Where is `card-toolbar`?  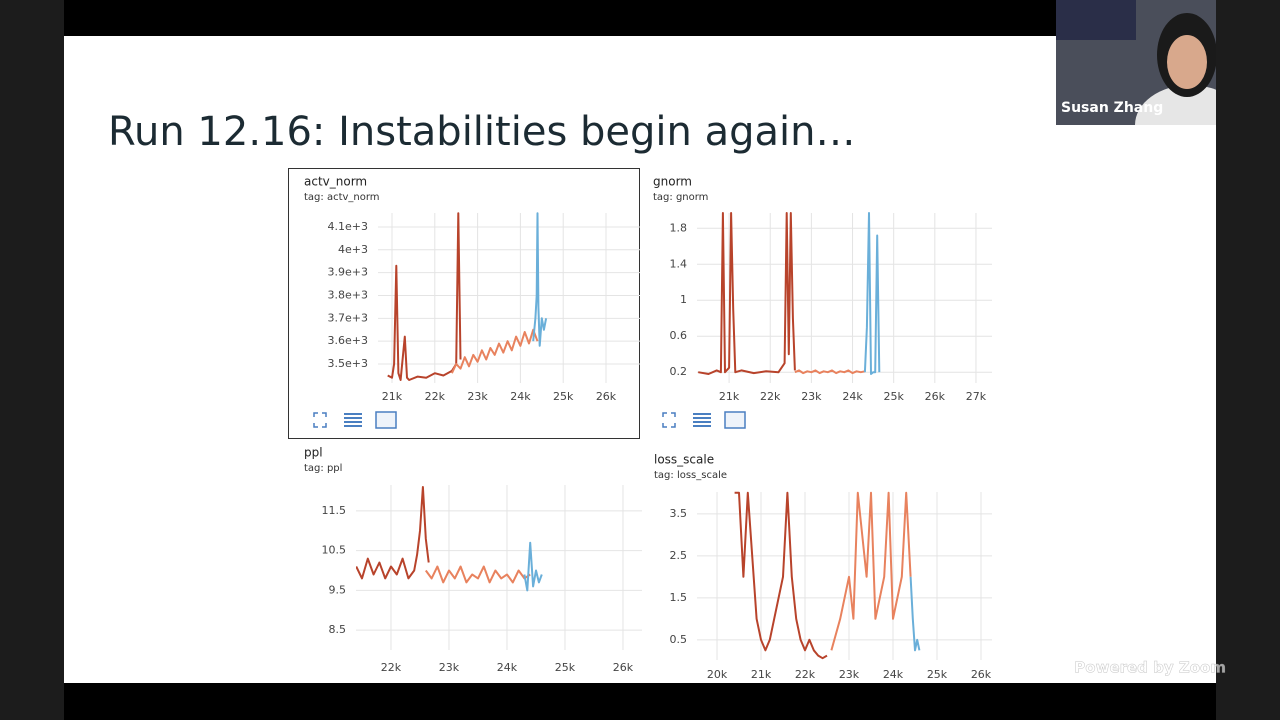 card-toolbar is located at coordinates (529, 420).